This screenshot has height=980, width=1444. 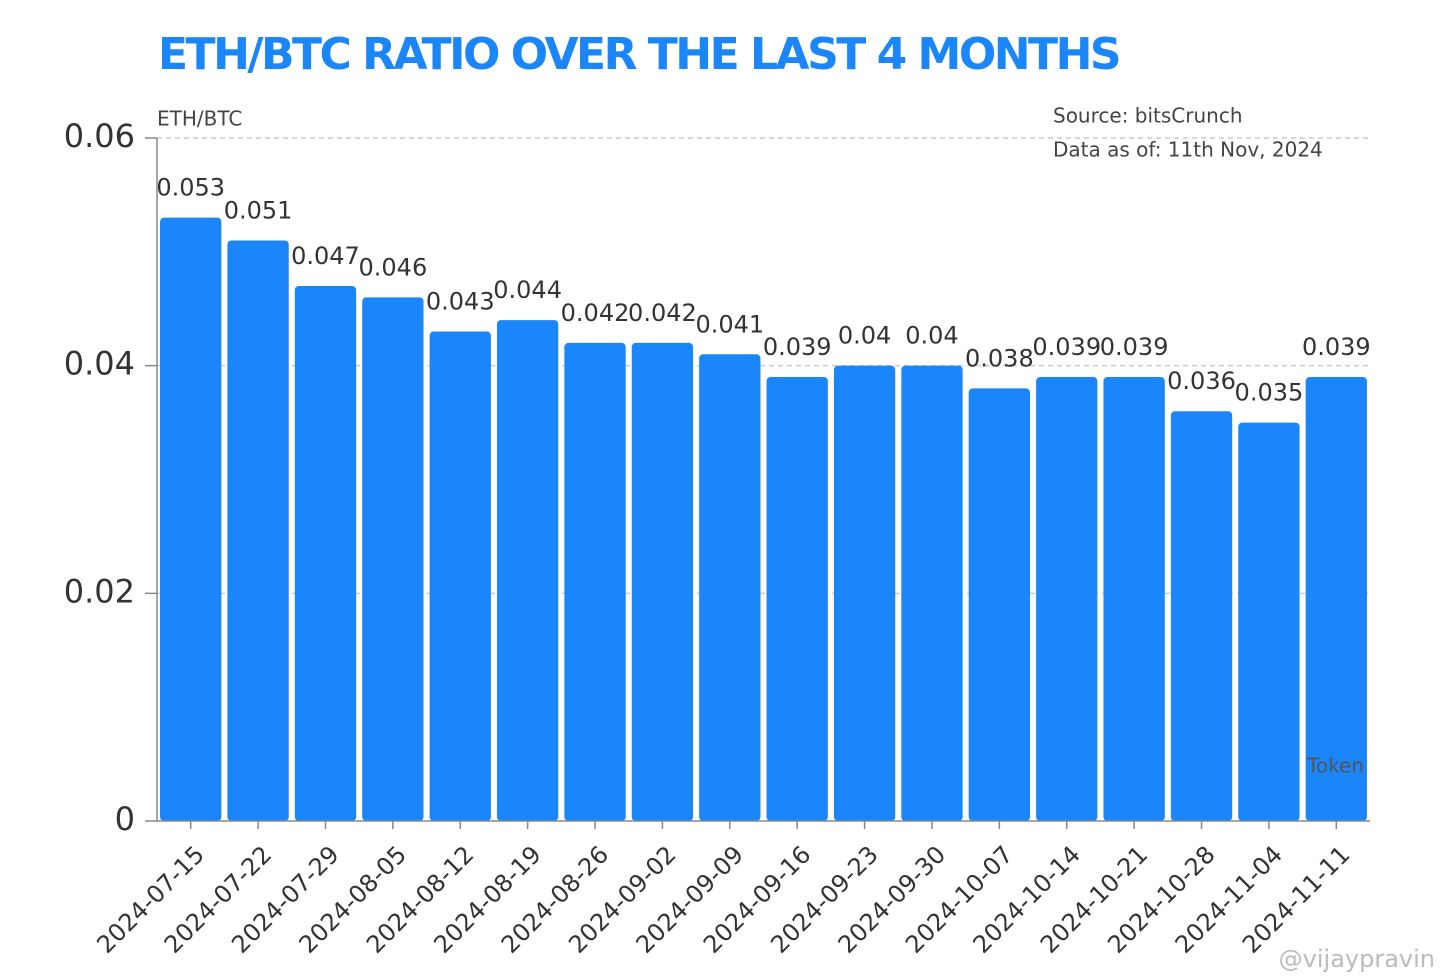 I want to click on y-tick-label: 0.02, so click(x=99, y=591).